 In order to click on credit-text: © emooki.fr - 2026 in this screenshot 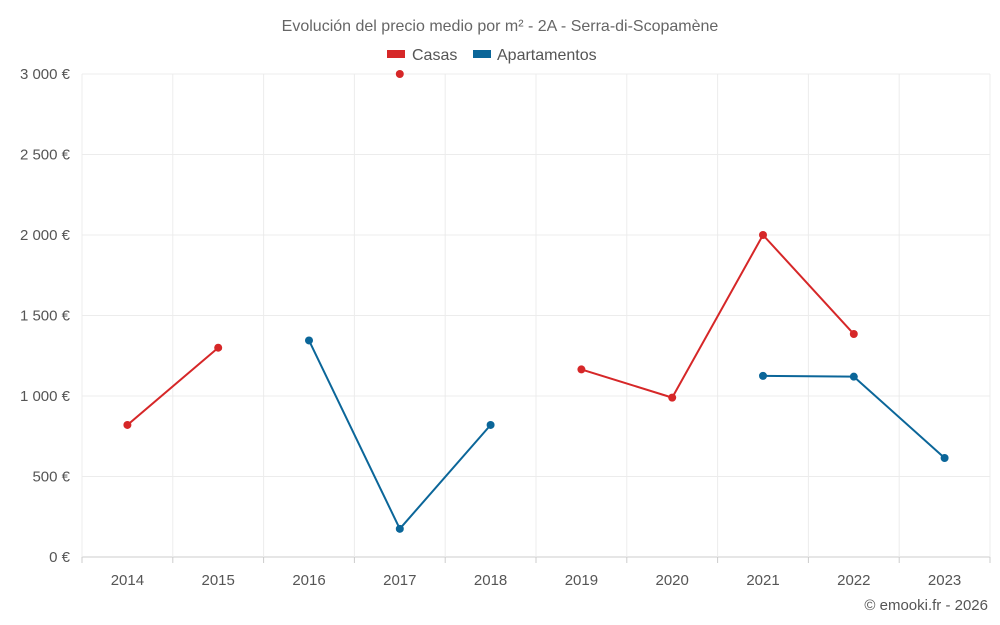, I will do `click(926, 605)`.